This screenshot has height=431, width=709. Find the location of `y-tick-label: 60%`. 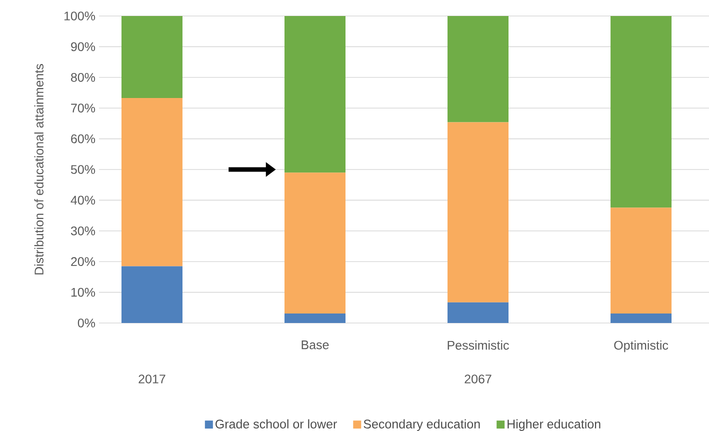

y-tick-label: 60% is located at coordinates (83, 139).